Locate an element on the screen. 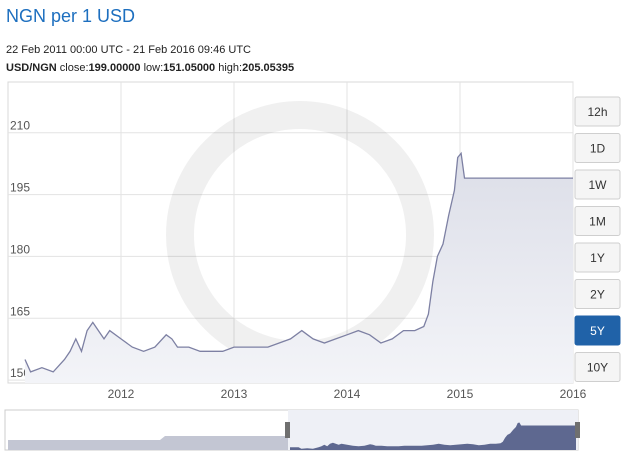  low: 151.05000 is located at coordinates (189, 68).